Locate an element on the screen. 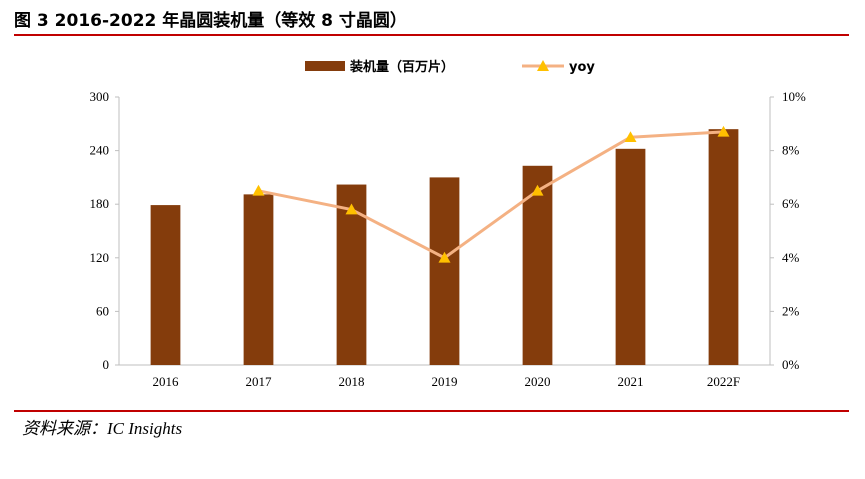 This screenshot has width=865, height=479. bar-2017 is located at coordinates (258, 279).